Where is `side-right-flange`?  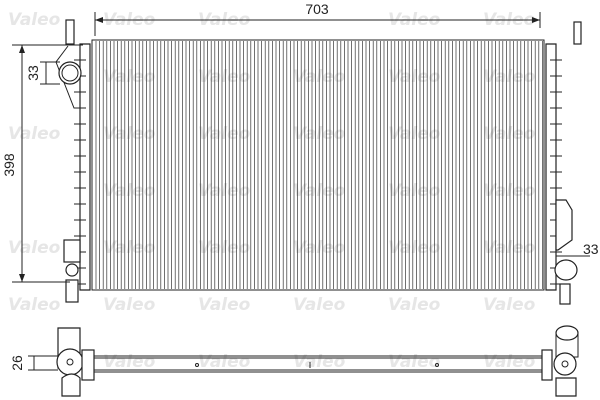
side-right-flange is located at coordinates (547, 365).